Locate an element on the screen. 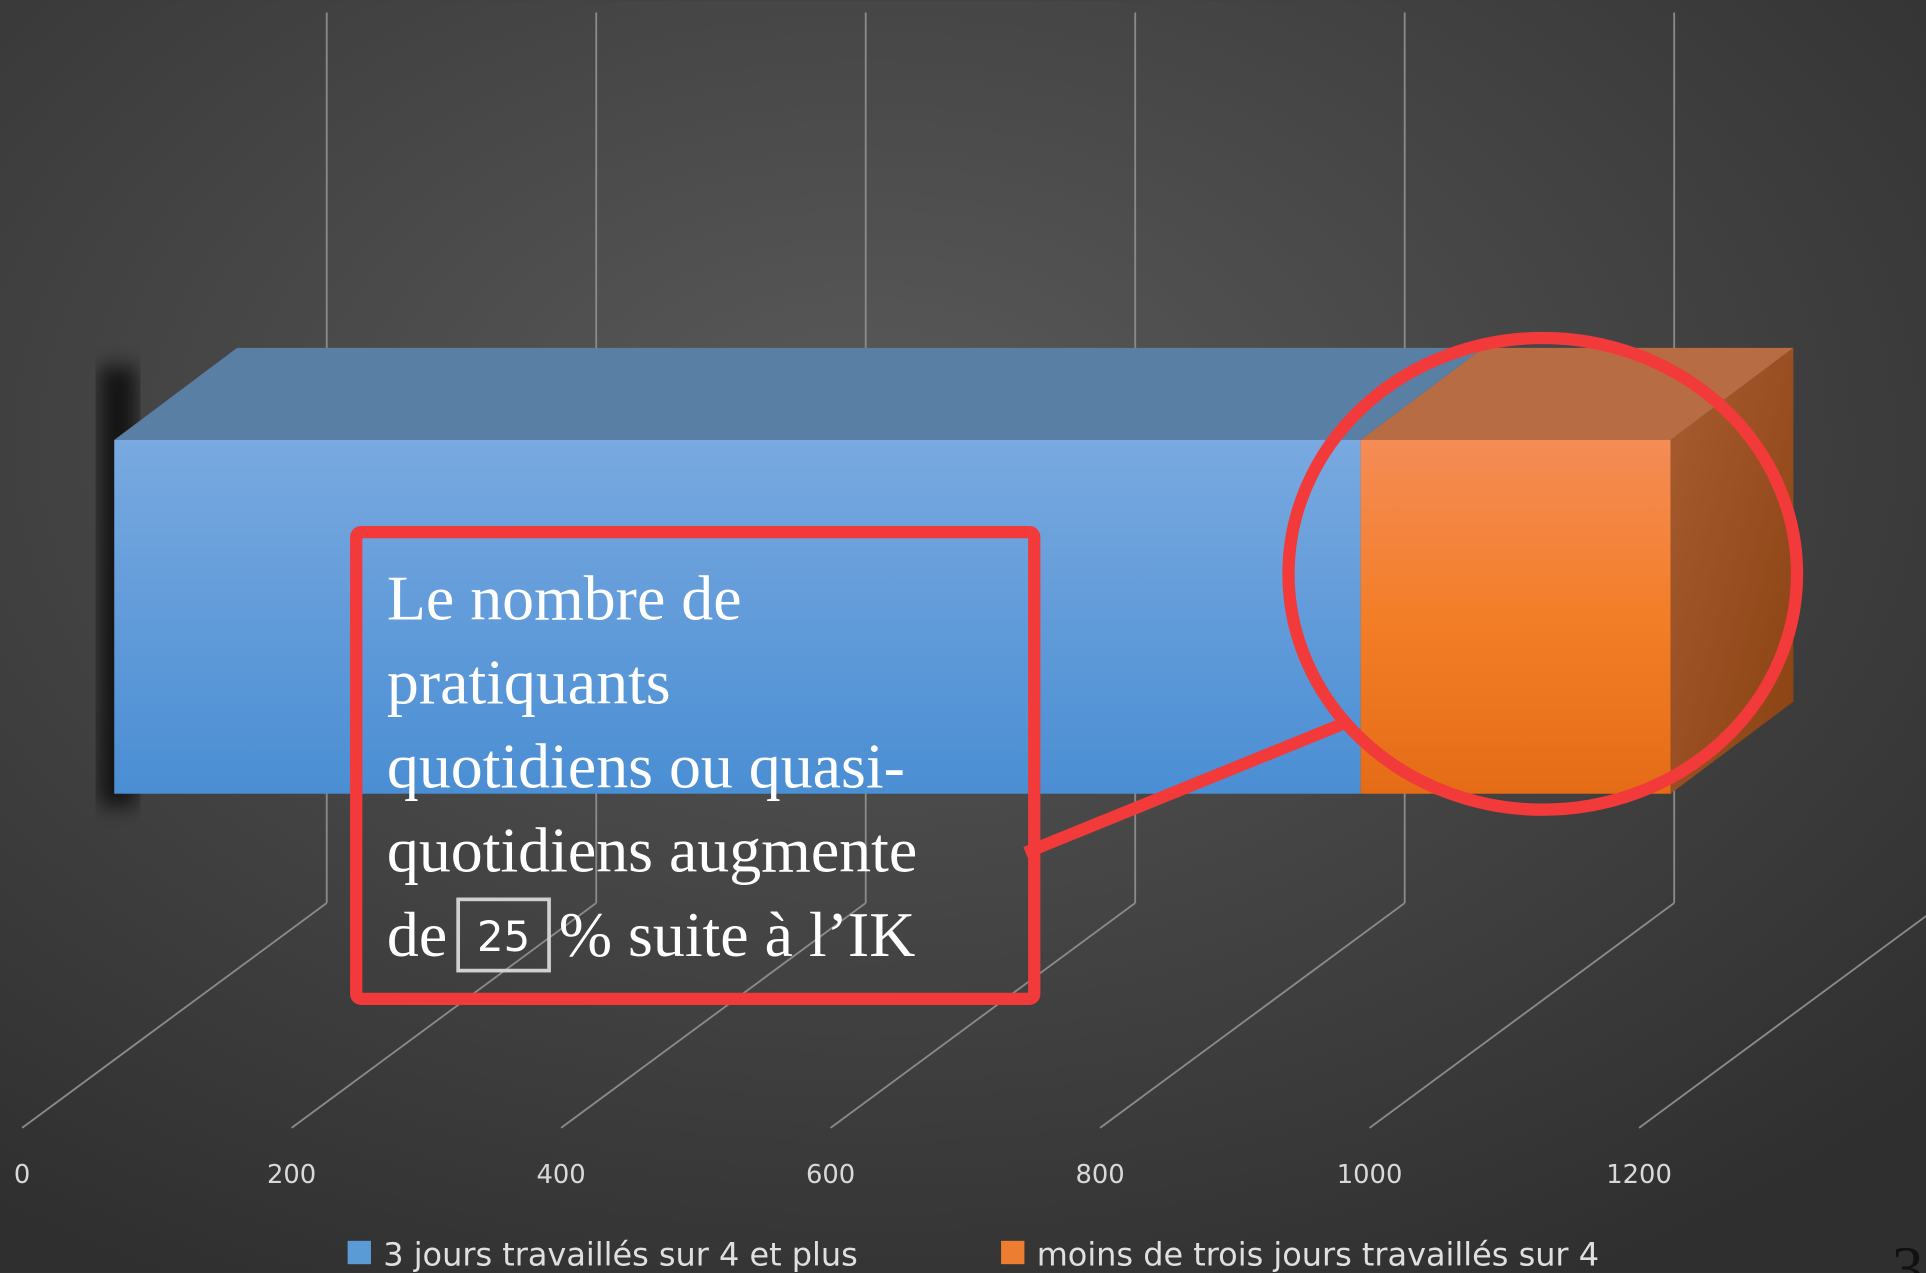  x-tick-label: 600 is located at coordinates (830, 1175).